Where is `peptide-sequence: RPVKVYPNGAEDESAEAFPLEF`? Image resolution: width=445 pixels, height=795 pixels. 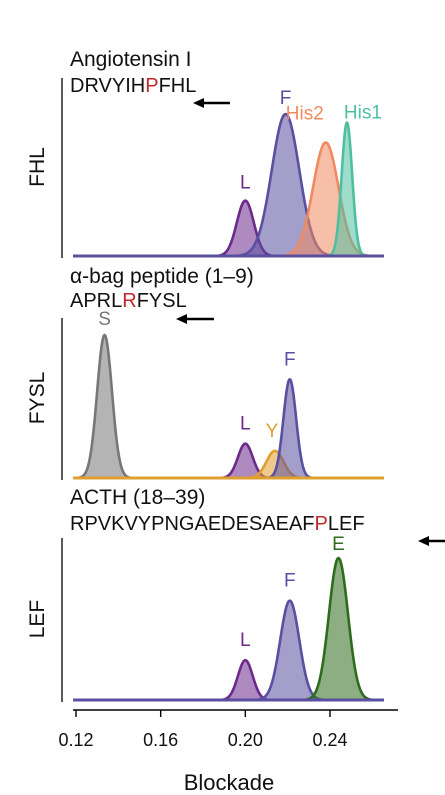
peptide-sequence: RPVKVYPNGAEDESAEAFPLEF is located at coordinates (217, 524).